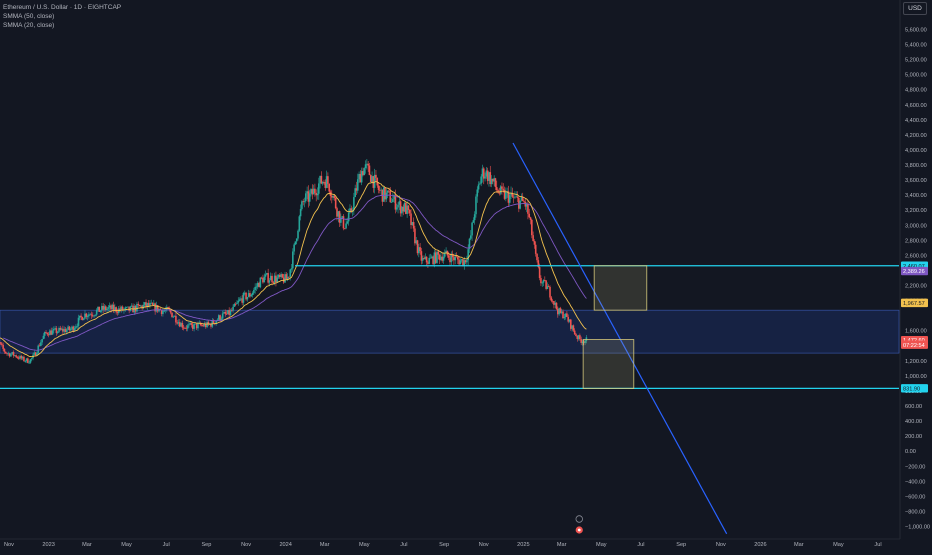 This screenshot has width=932, height=555. I want to click on y-tick-label: 4,400.00, so click(916, 121).